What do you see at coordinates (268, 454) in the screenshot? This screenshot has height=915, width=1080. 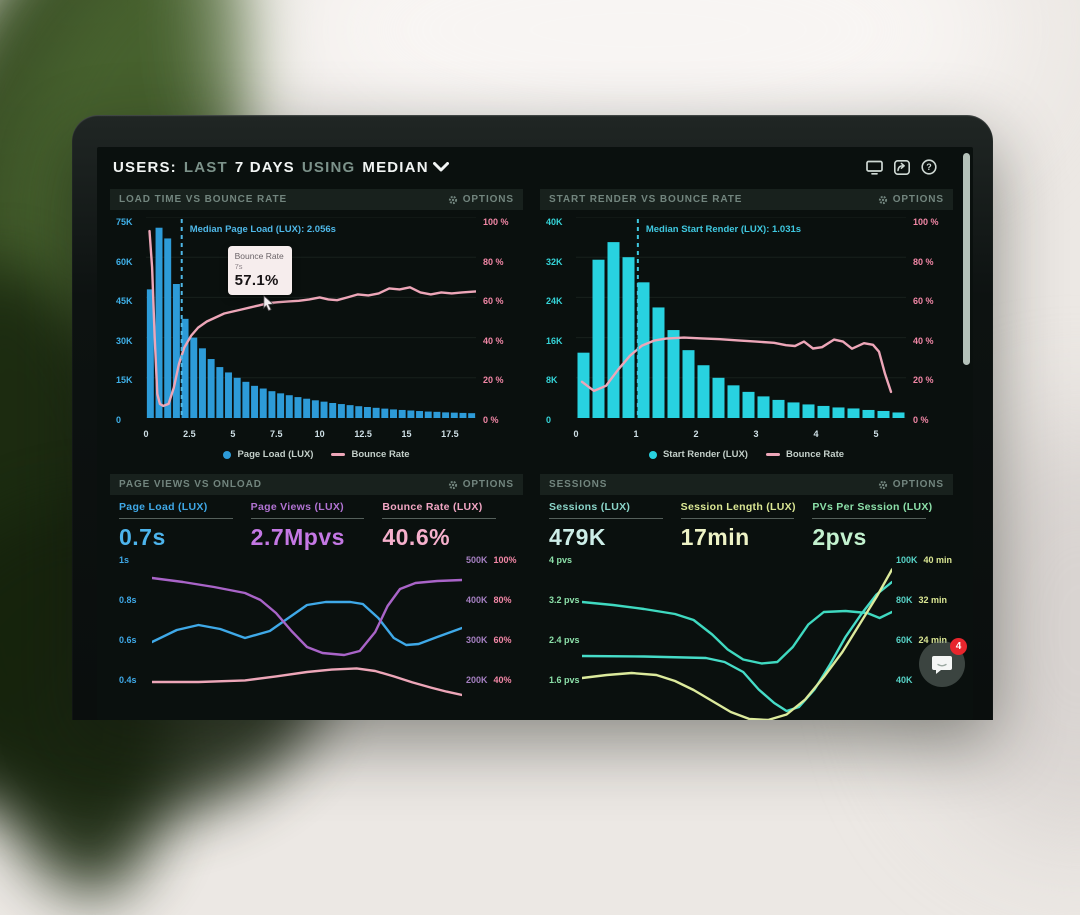 I see `legend-item: Page Load (LUX)` at bounding box center [268, 454].